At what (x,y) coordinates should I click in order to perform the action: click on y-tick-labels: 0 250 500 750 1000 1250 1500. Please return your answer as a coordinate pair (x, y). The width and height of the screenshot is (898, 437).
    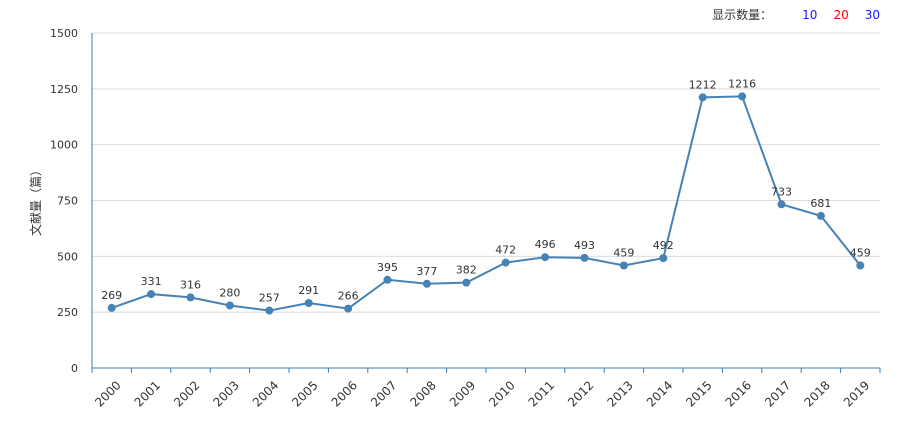
    Looking at the image, I should click on (64, 201).